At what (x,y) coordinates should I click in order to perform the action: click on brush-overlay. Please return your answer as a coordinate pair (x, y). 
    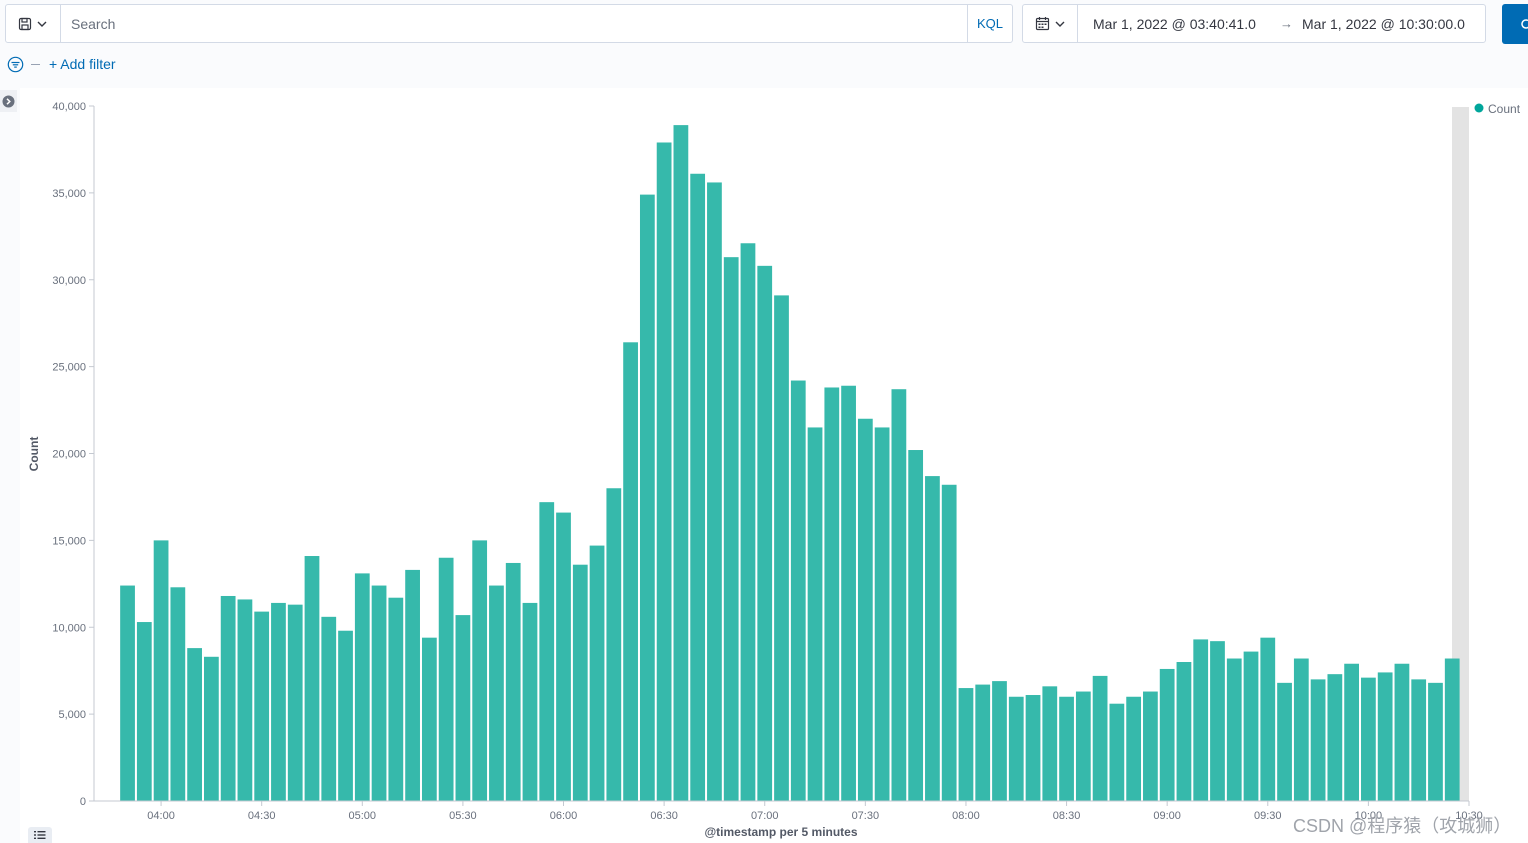
    Looking at the image, I should click on (1460, 454).